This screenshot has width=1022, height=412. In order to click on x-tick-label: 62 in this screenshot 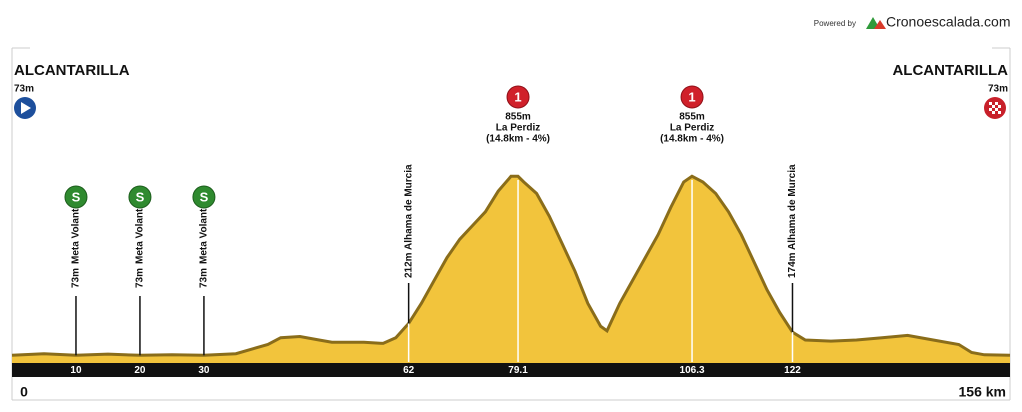, I will do `click(409, 370)`.